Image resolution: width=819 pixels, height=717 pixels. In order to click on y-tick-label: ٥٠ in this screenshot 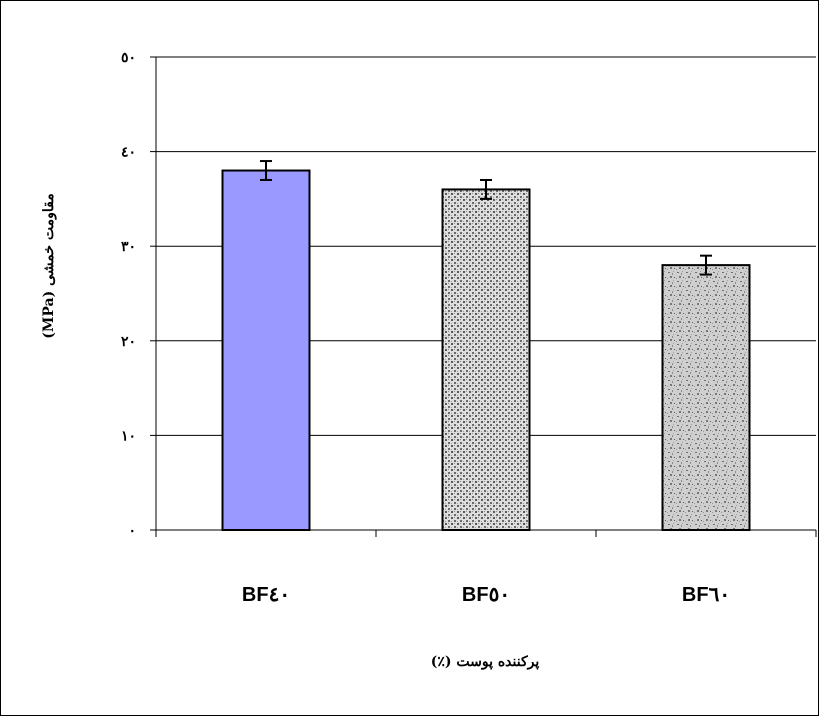, I will do `click(128, 58)`.